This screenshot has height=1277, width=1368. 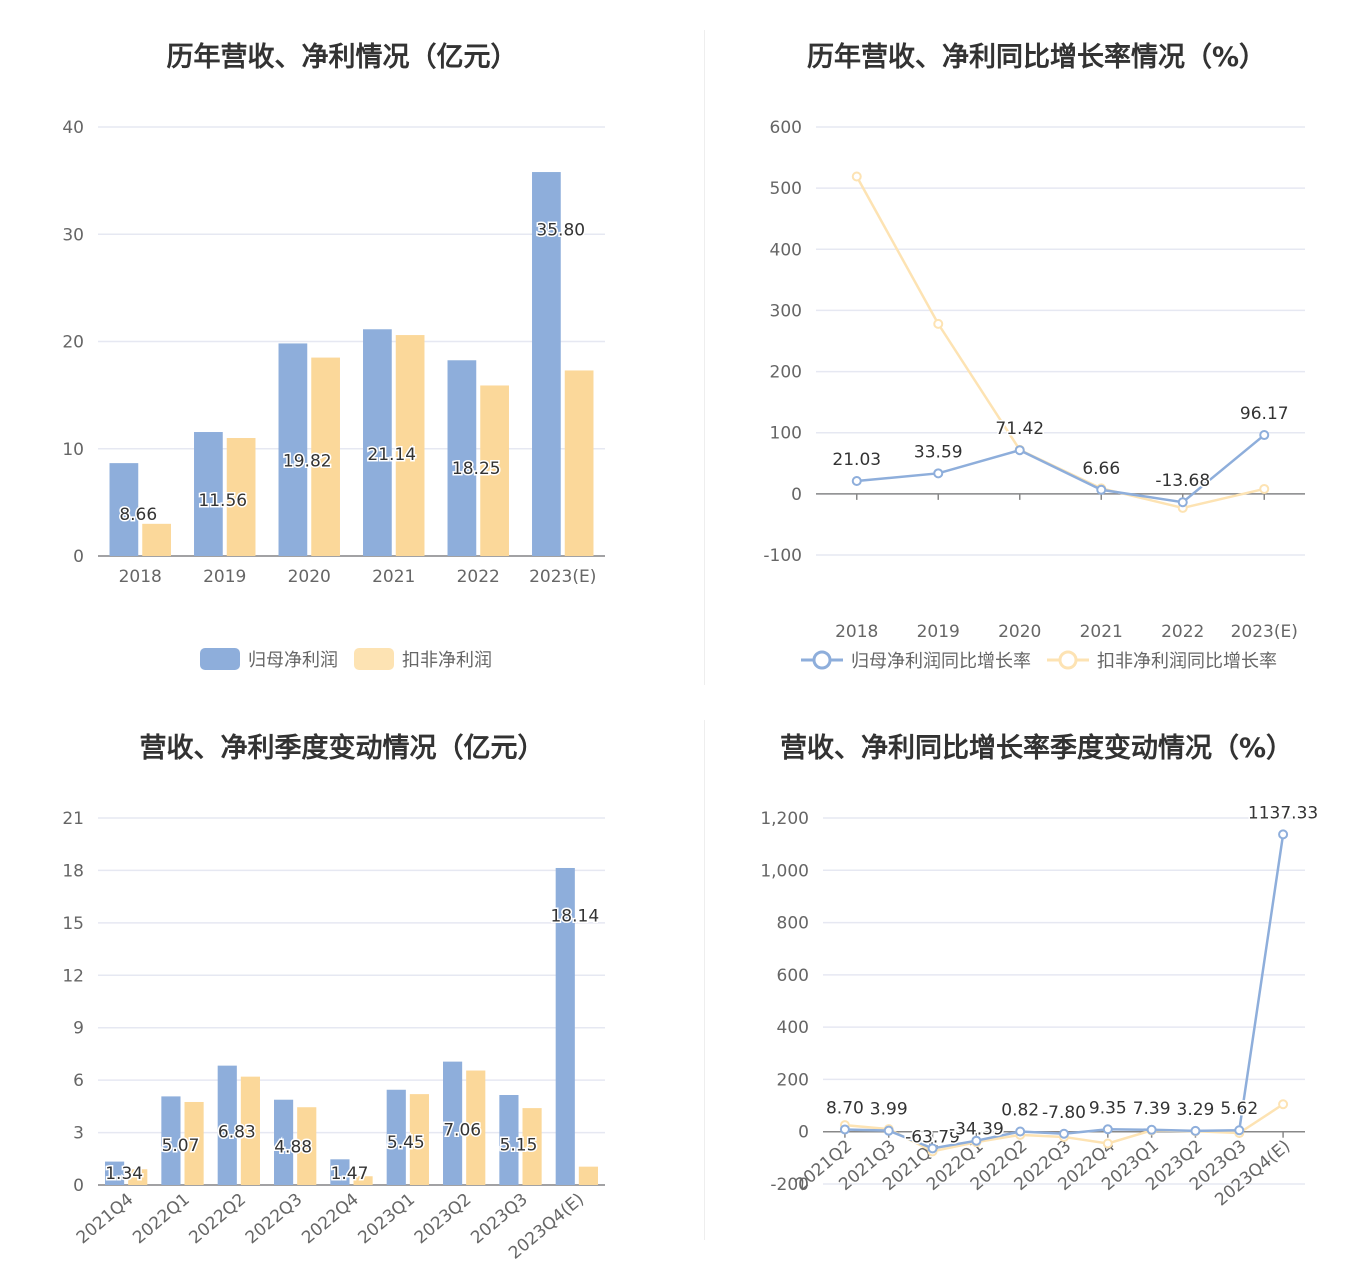 I want to click on data-label: 1137.33, so click(x=1283, y=813).